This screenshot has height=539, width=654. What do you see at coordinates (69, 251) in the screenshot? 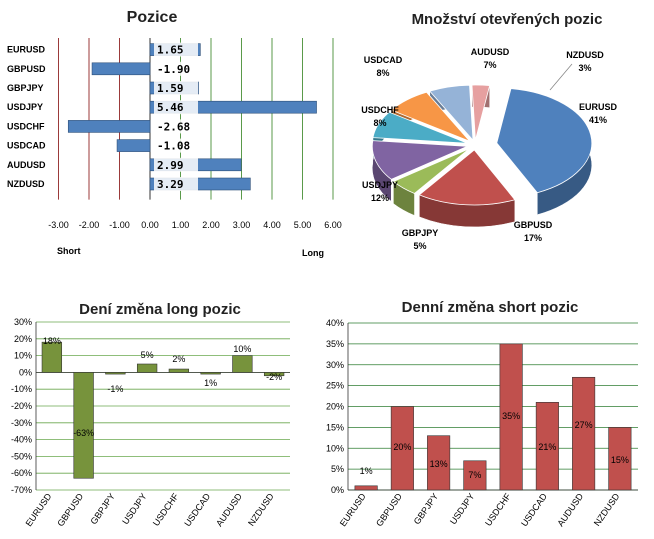
I see `short-label: Short` at bounding box center [69, 251].